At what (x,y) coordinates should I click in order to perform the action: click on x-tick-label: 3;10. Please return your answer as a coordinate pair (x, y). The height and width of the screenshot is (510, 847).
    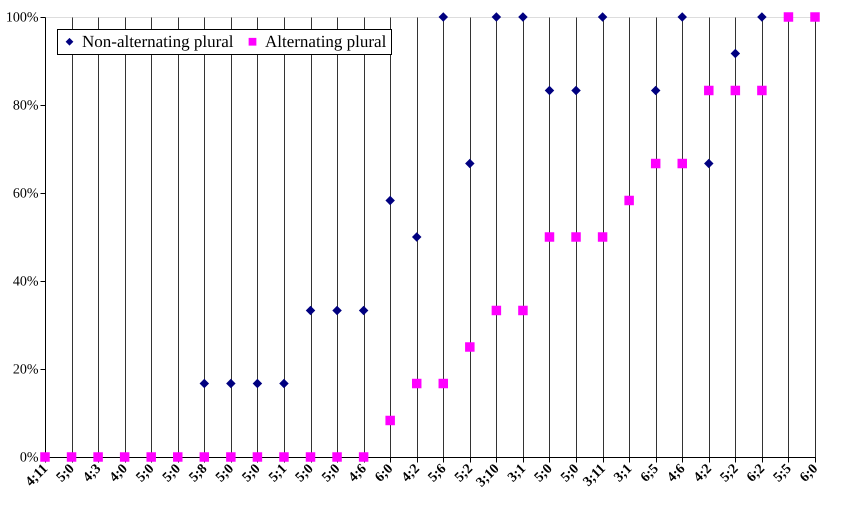
    Looking at the image, I should click on (488, 476).